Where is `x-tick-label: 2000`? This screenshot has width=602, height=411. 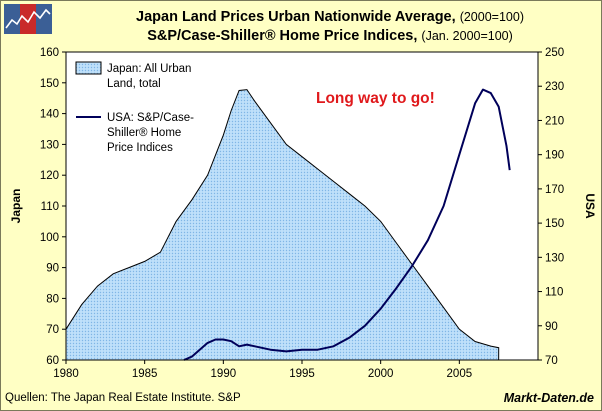
x-tick-label: 2000 is located at coordinates (381, 374).